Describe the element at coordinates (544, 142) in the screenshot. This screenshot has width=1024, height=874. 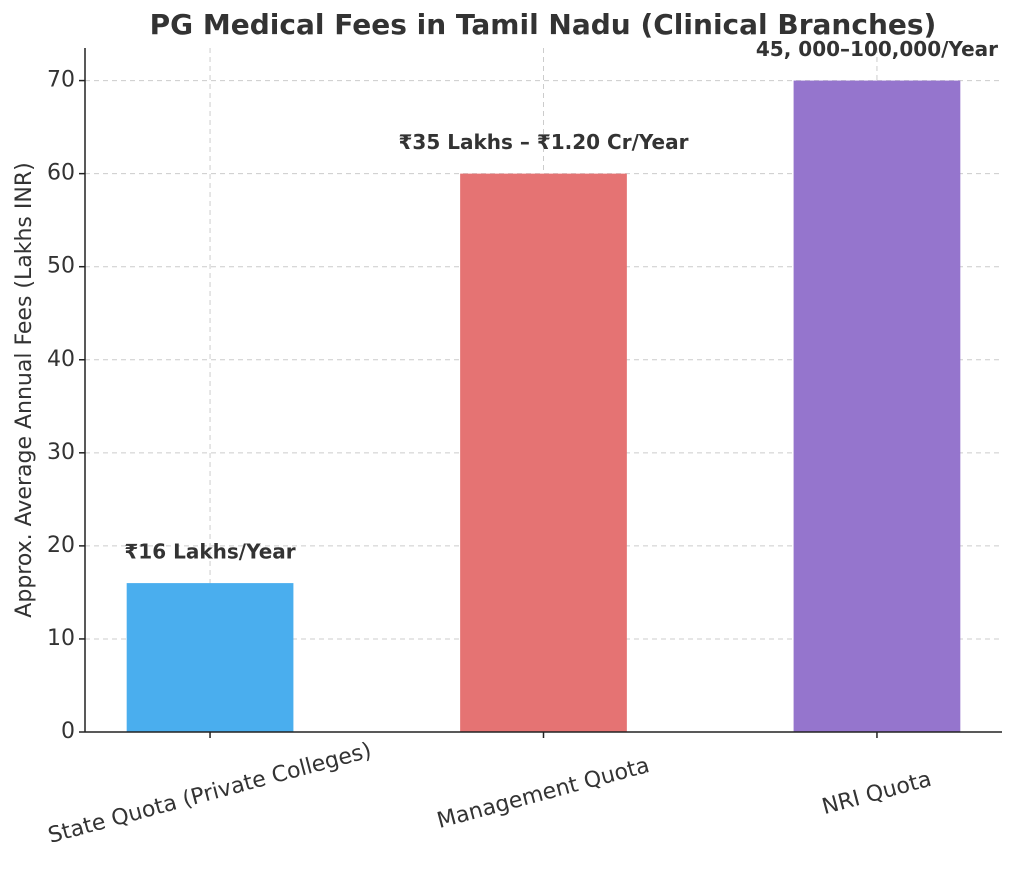
I see `value-label: ₹35 Lakhs – ₹1.20 Cr/Year` at that location.